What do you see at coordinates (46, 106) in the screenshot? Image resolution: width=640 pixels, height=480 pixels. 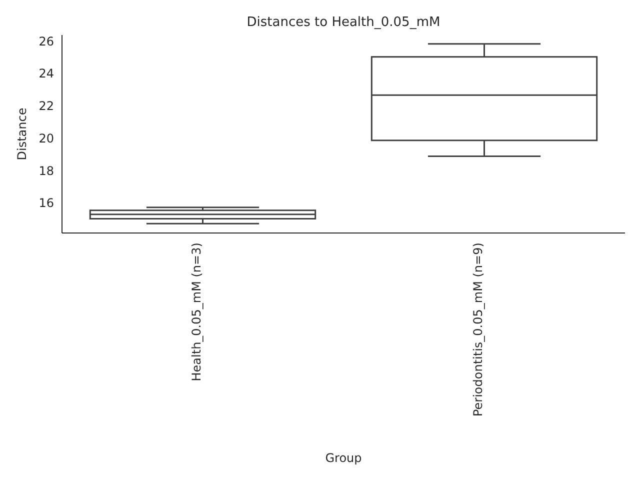 I see `y-tick-label: 22` at bounding box center [46, 106].